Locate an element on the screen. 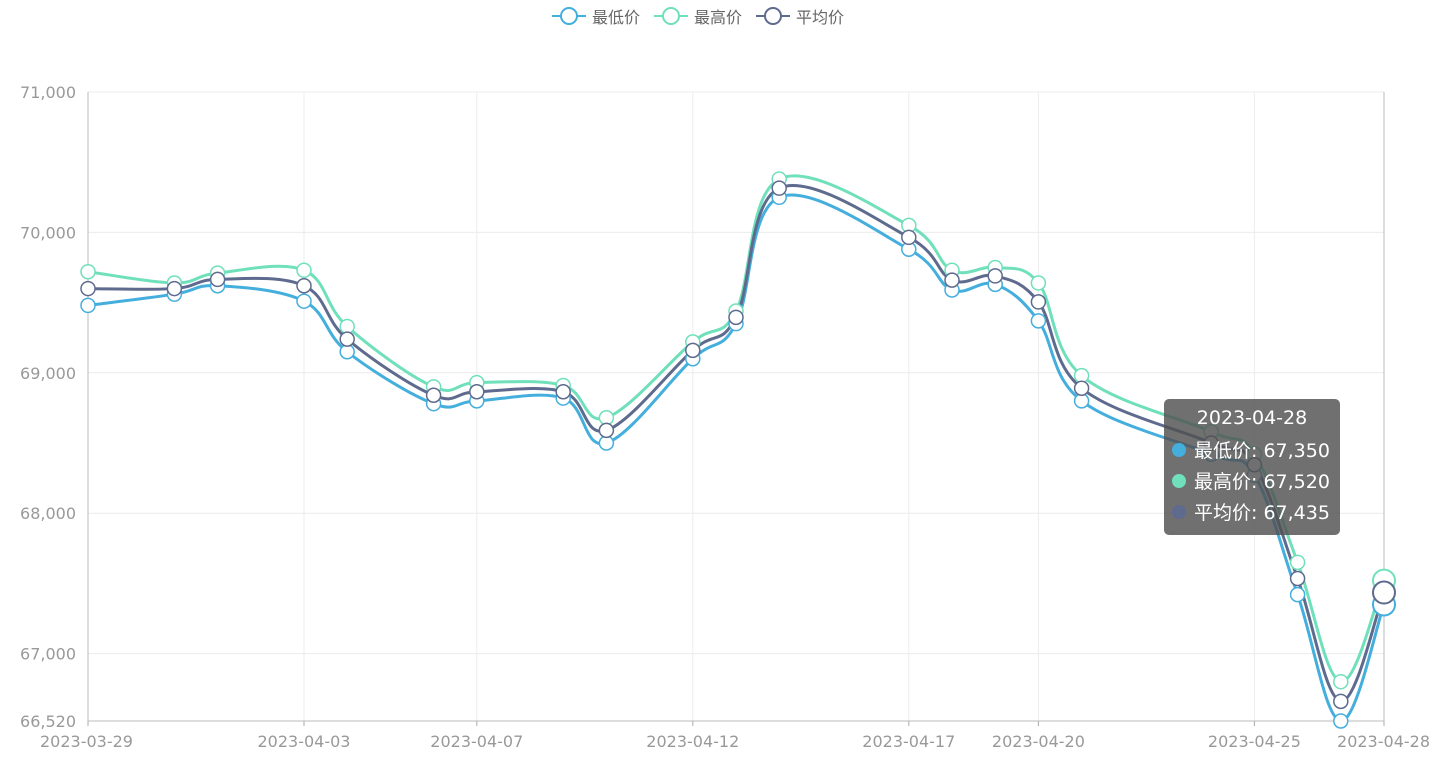 This screenshot has width=1451, height=760. legend-max-label: 最高价 is located at coordinates (718, 17).